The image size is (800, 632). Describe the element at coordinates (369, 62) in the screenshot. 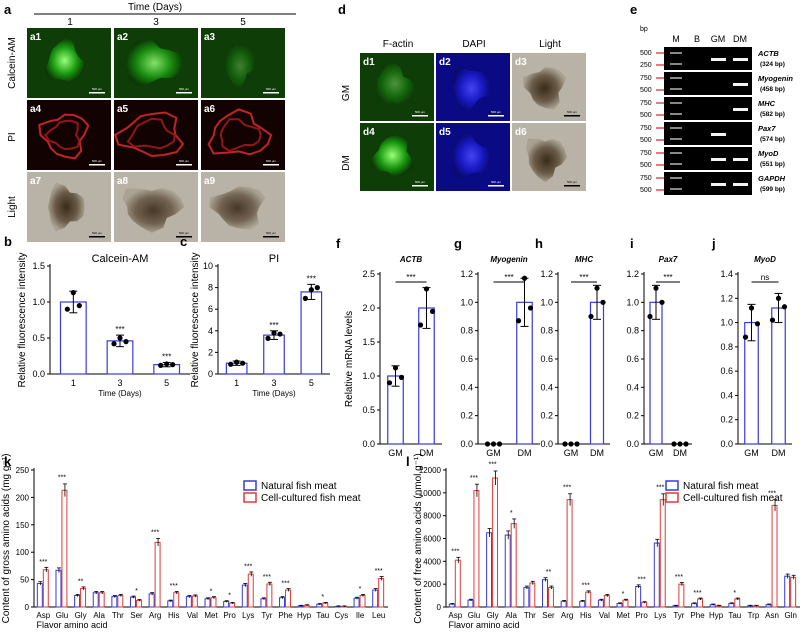

I see `micrograph-label: d1` at that location.